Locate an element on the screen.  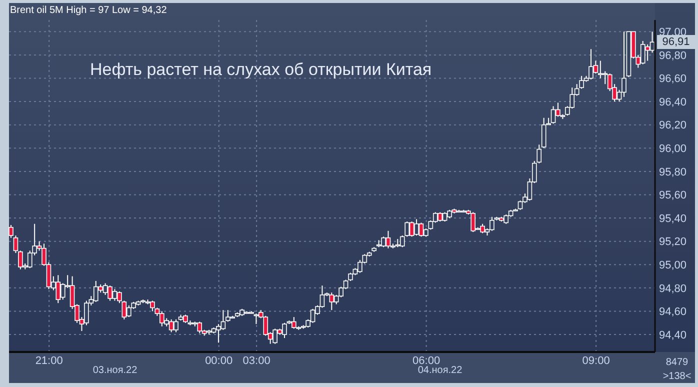
annotation: 96,91 is located at coordinates (676, 42).